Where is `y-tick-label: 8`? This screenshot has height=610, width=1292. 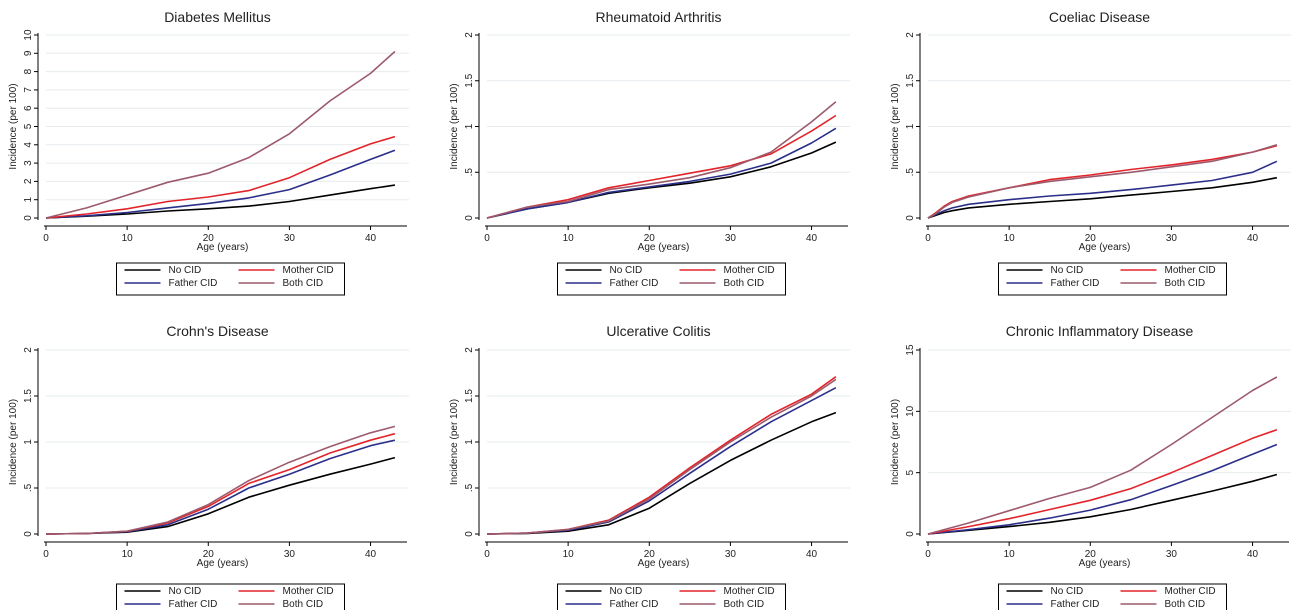 y-tick-label: 8 is located at coordinates (28, 71).